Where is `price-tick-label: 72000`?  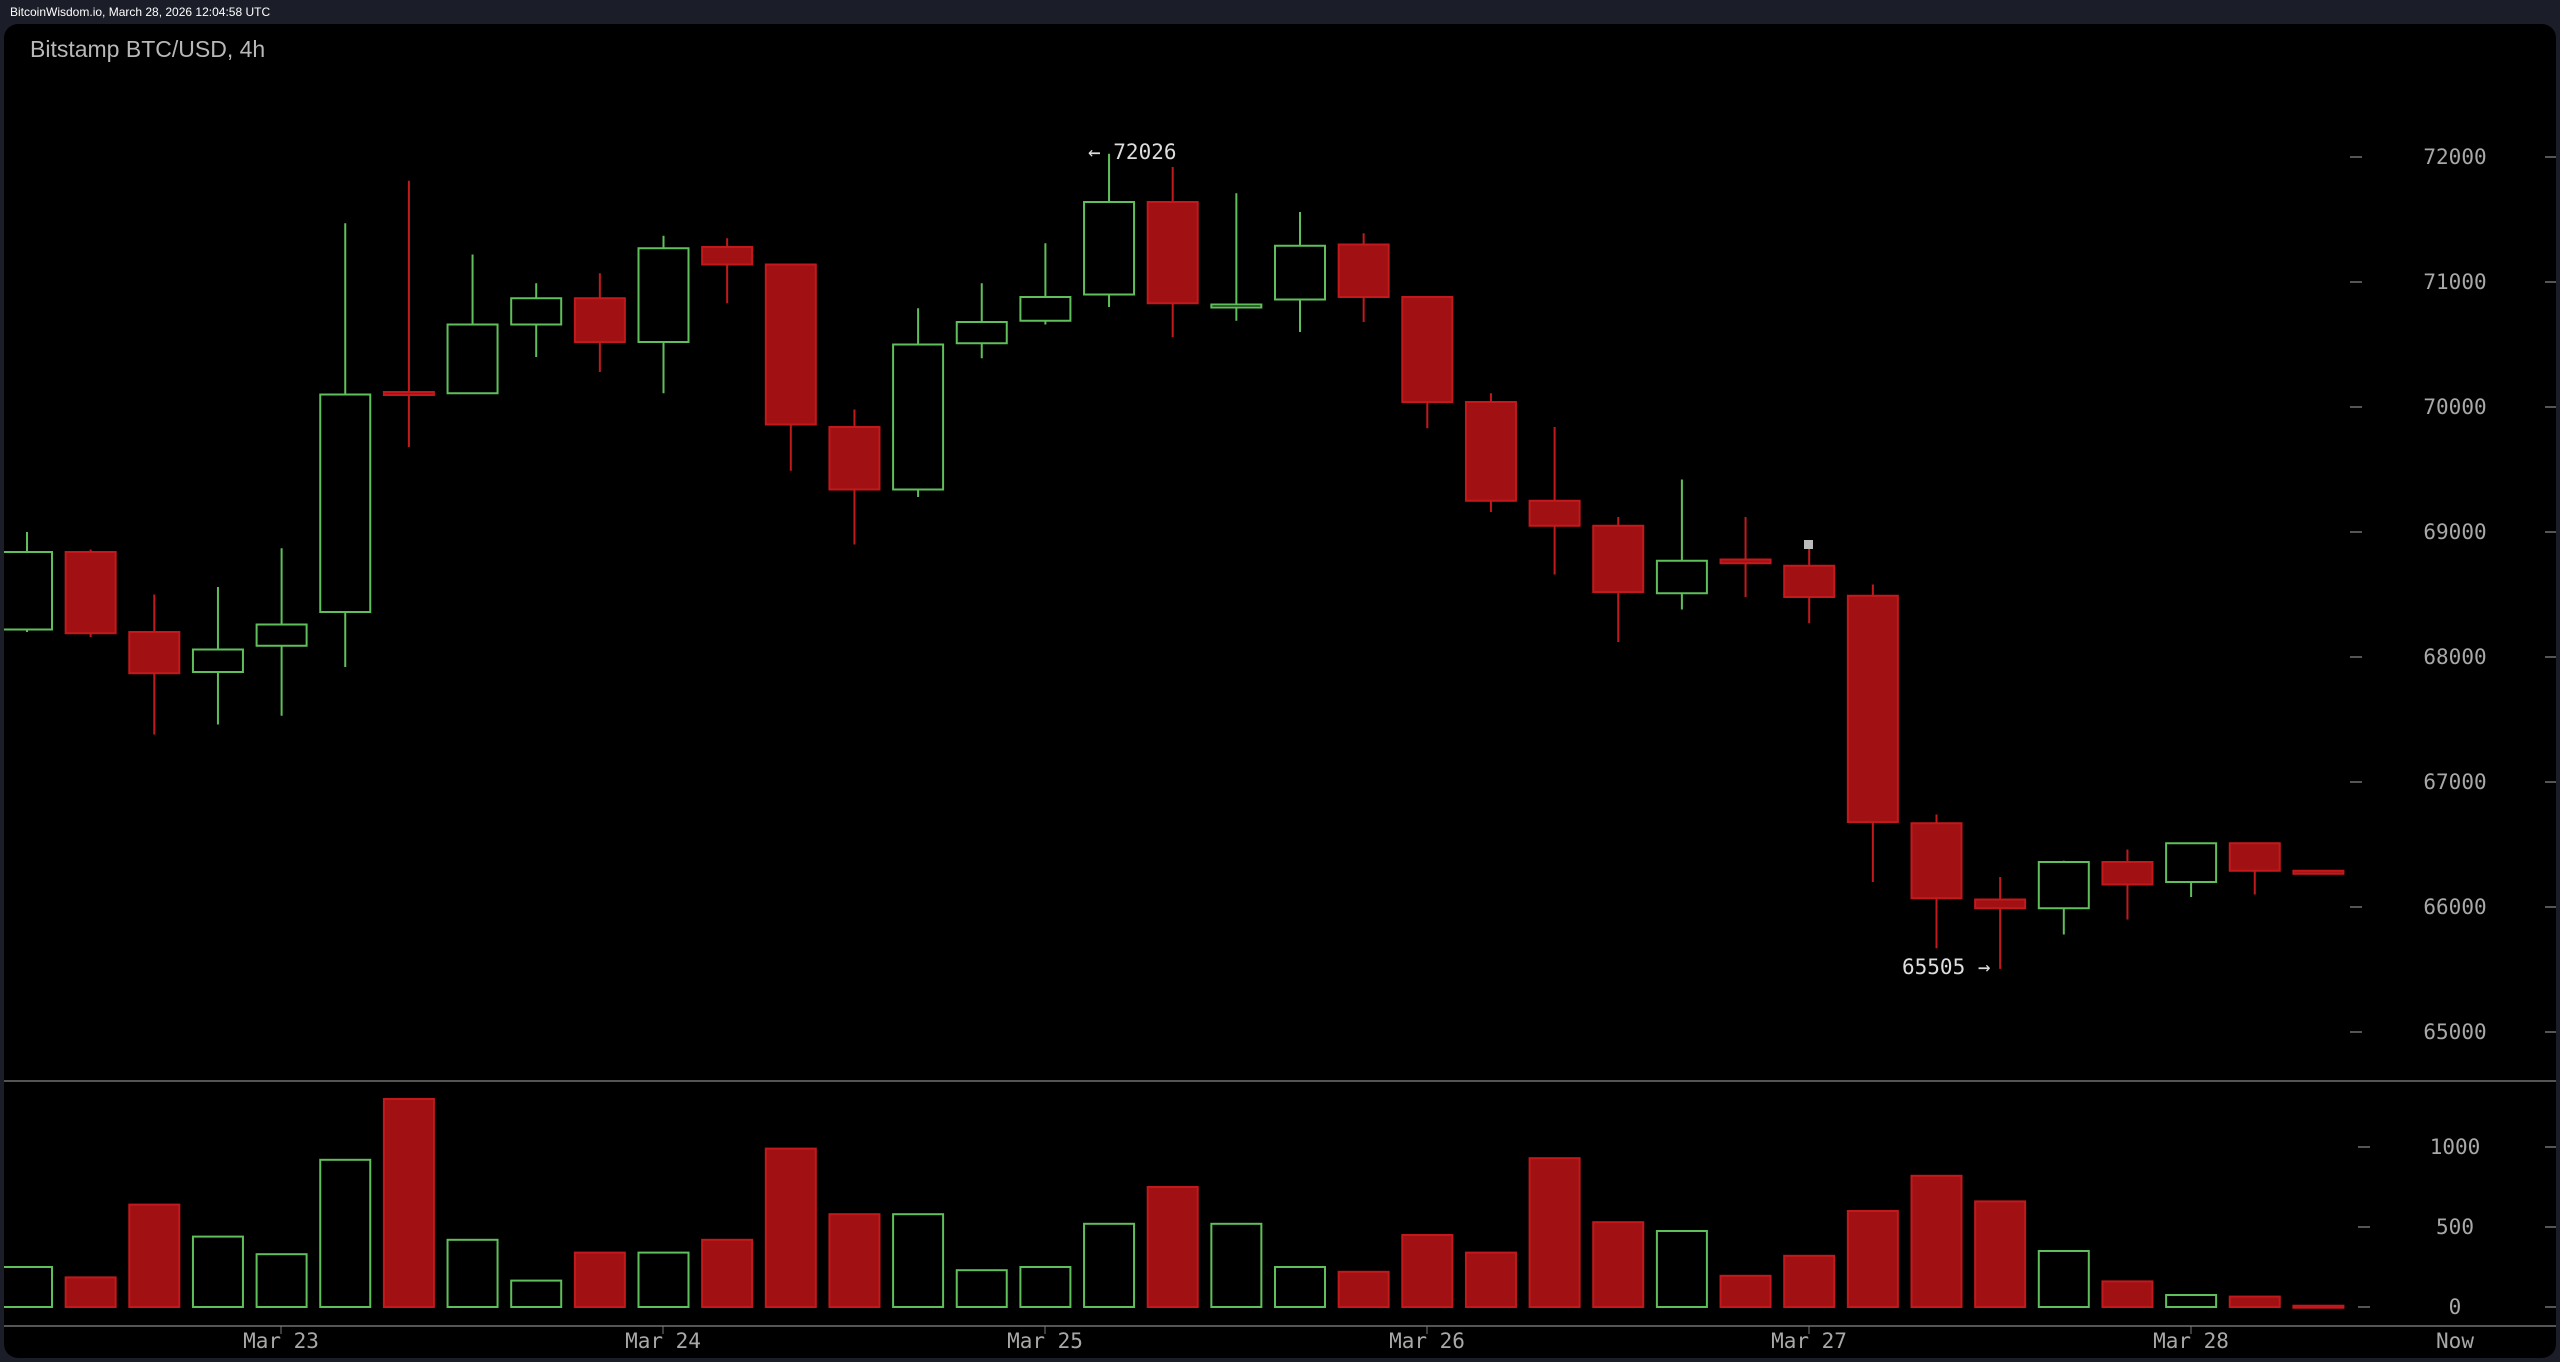 price-tick-label: 72000 is located at coordinates (2454, 157).